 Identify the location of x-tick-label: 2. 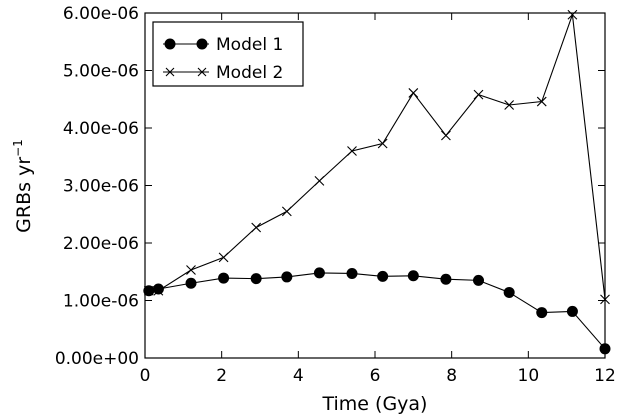
(221, 376).